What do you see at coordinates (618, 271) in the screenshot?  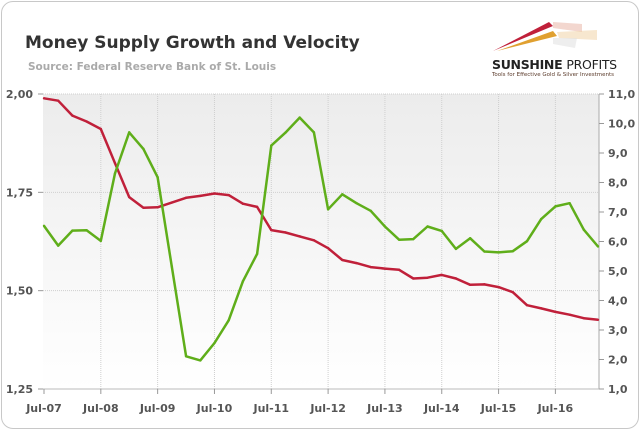 I see `right-tick-label: 5,0` at bounding box center [618, 271].